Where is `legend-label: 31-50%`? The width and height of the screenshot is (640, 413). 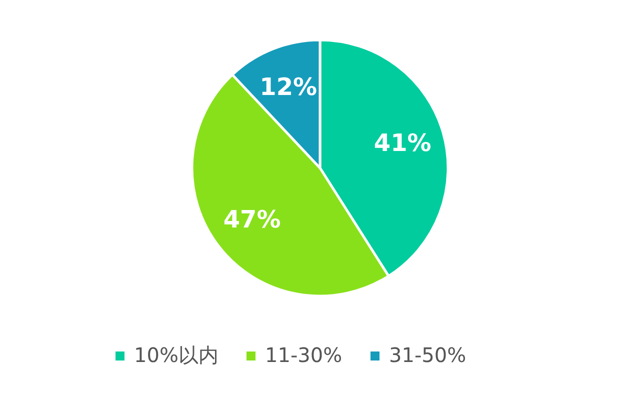 legend-label: 31-50% is located at coordinates (427, 355).